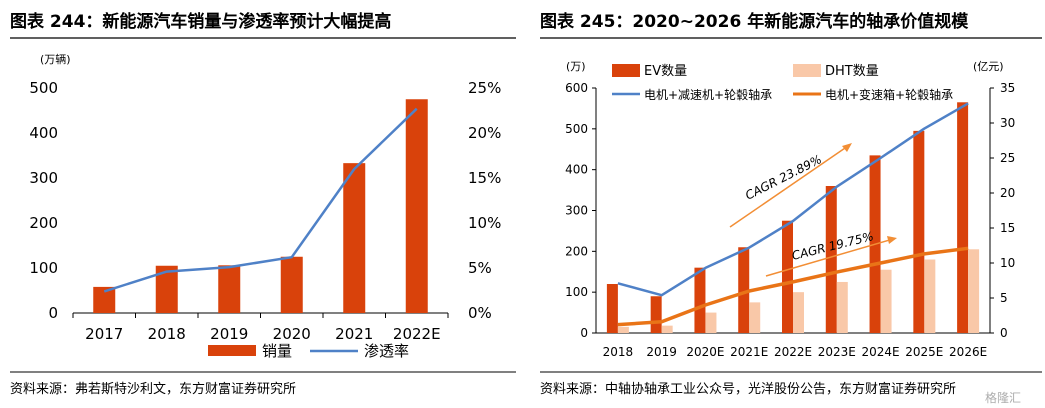  Describe the element at coordinates (484, 200) in the screenshot. I see `left-y2-axis: 0% 5% 10% 15% 20% 25%` at that location.